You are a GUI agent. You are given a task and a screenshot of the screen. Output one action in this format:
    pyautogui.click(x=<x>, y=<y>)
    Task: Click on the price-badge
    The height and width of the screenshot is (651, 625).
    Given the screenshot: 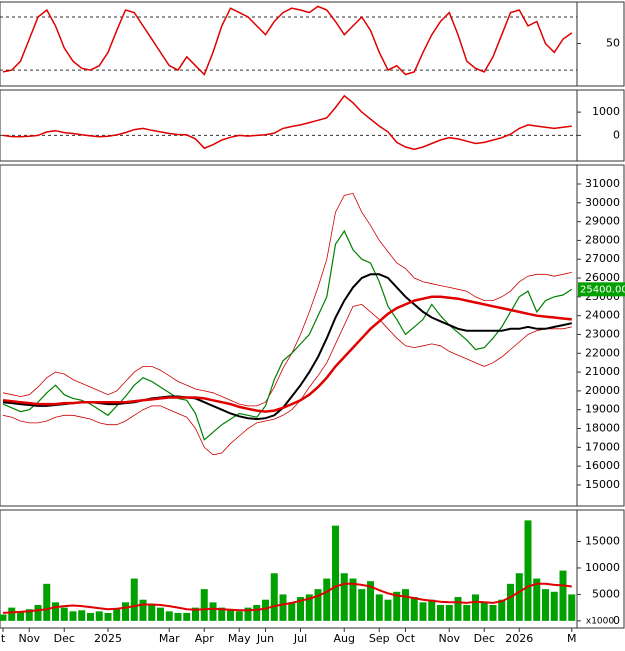 What is the action you would take?
    pyautogui.click(x=601, y=289)
    